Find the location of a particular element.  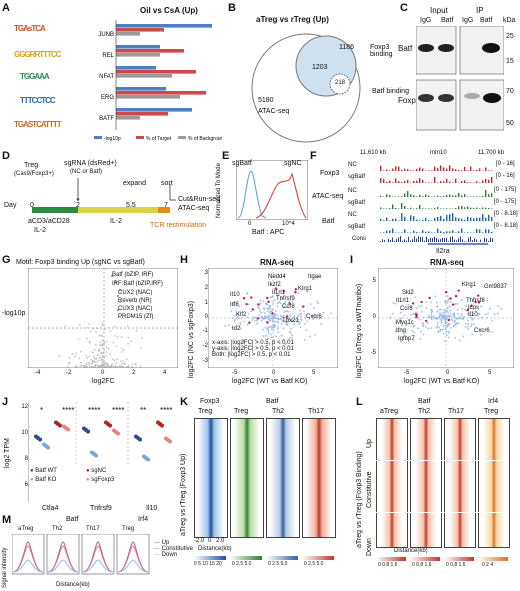

heatmap-k-xlabel: Distance(kb) is located at coordinates (215, 549).